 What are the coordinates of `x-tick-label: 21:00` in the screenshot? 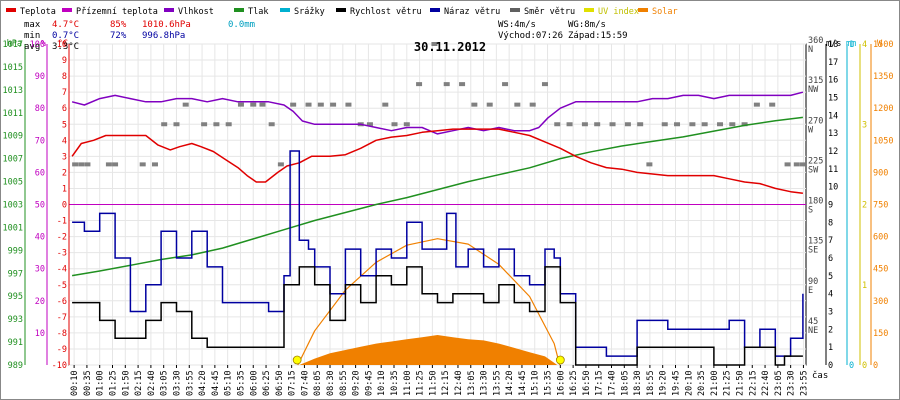 It's located at (715, 383).